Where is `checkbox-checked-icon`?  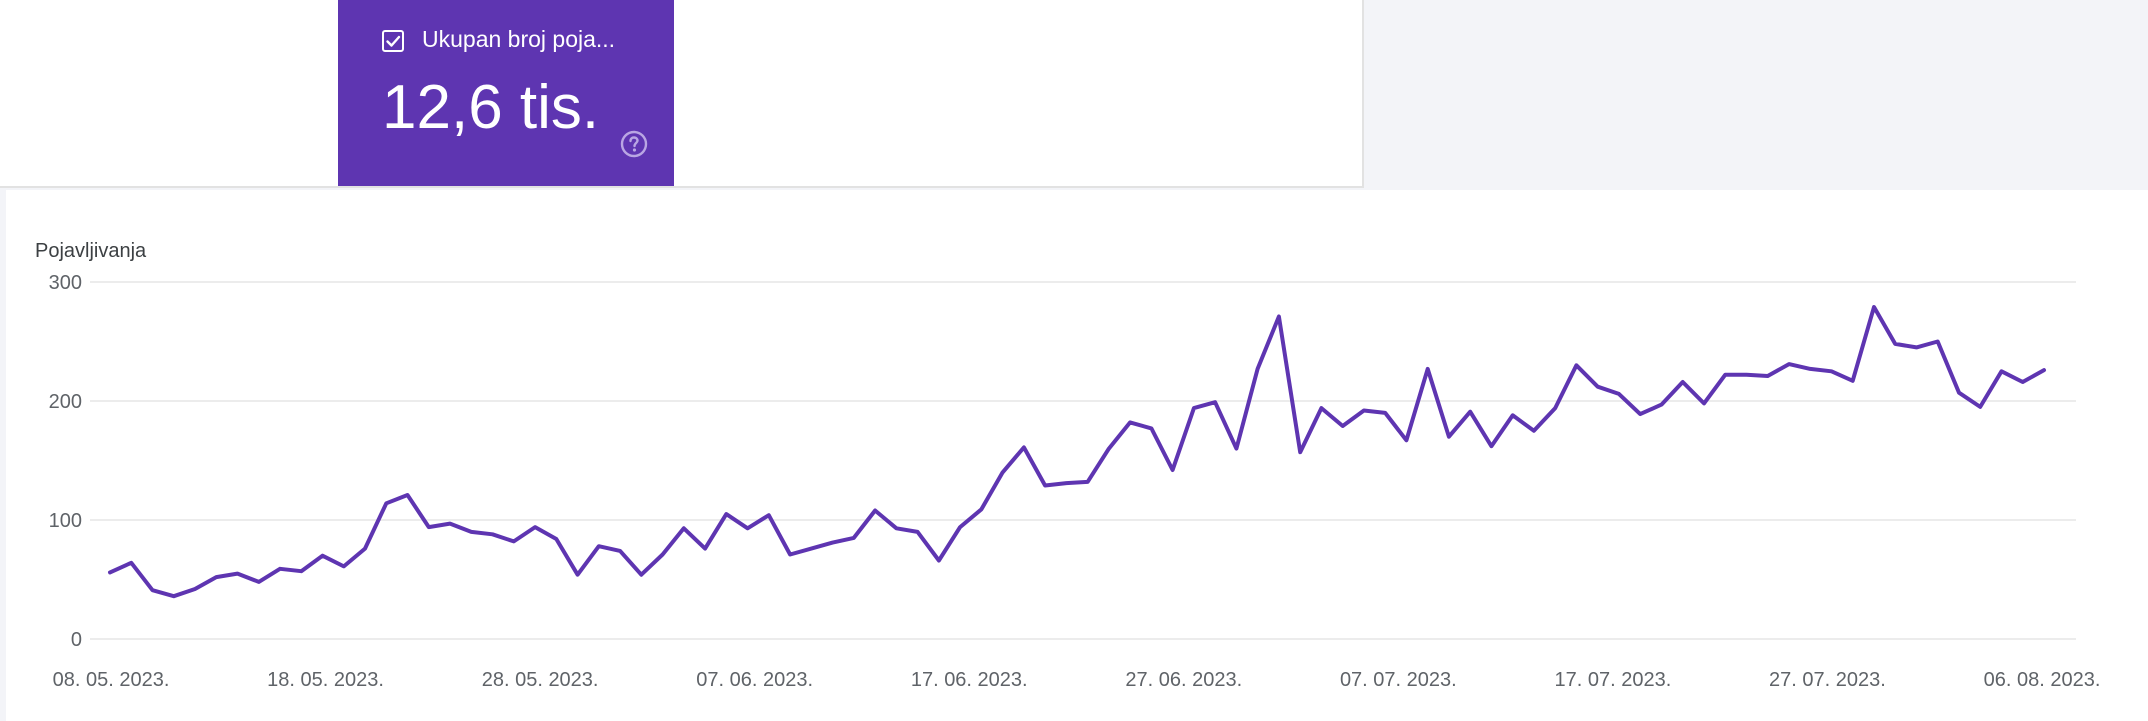
checkbox-checked-icon is located at coordinates (393, 41).